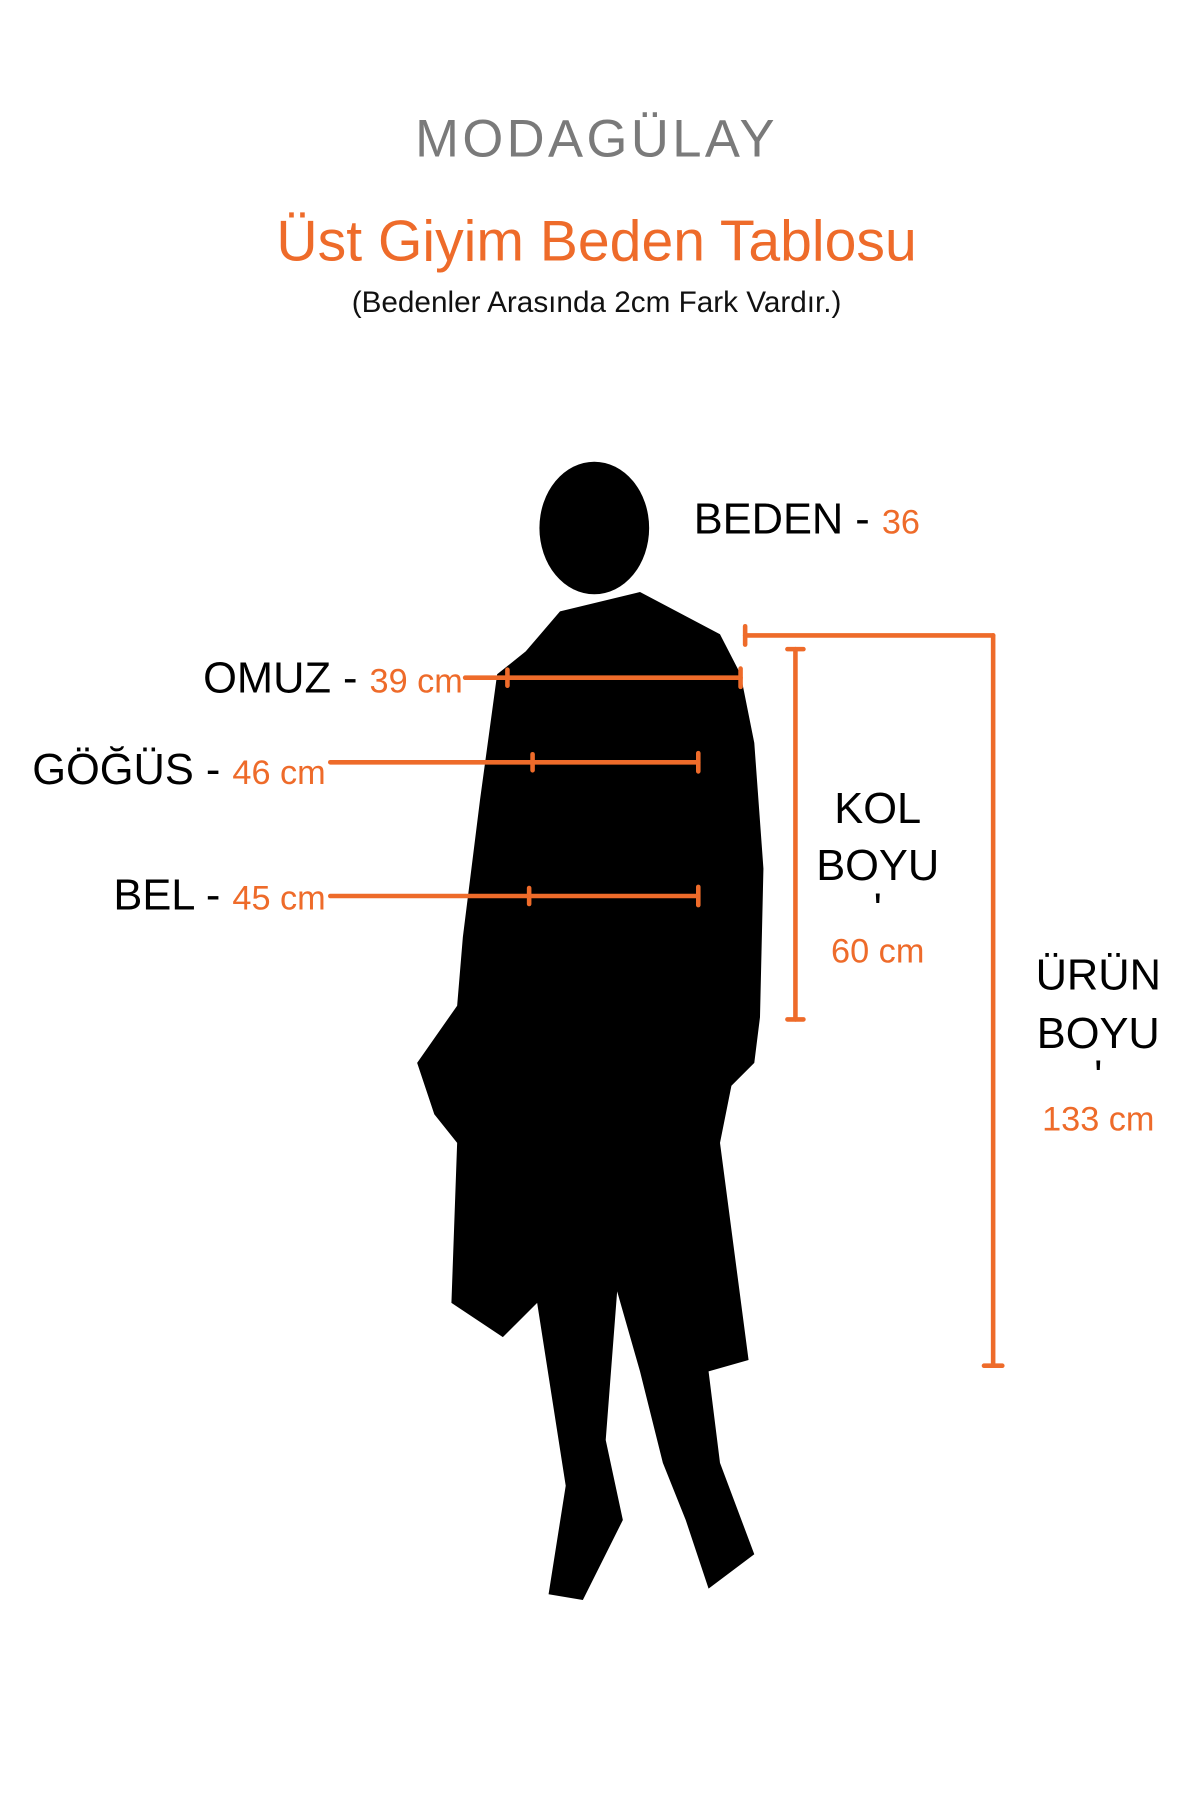  Describe the element at coordinates (1098, 976) in the screenshot. I see `svg-text: ÜRÜN` at that location.